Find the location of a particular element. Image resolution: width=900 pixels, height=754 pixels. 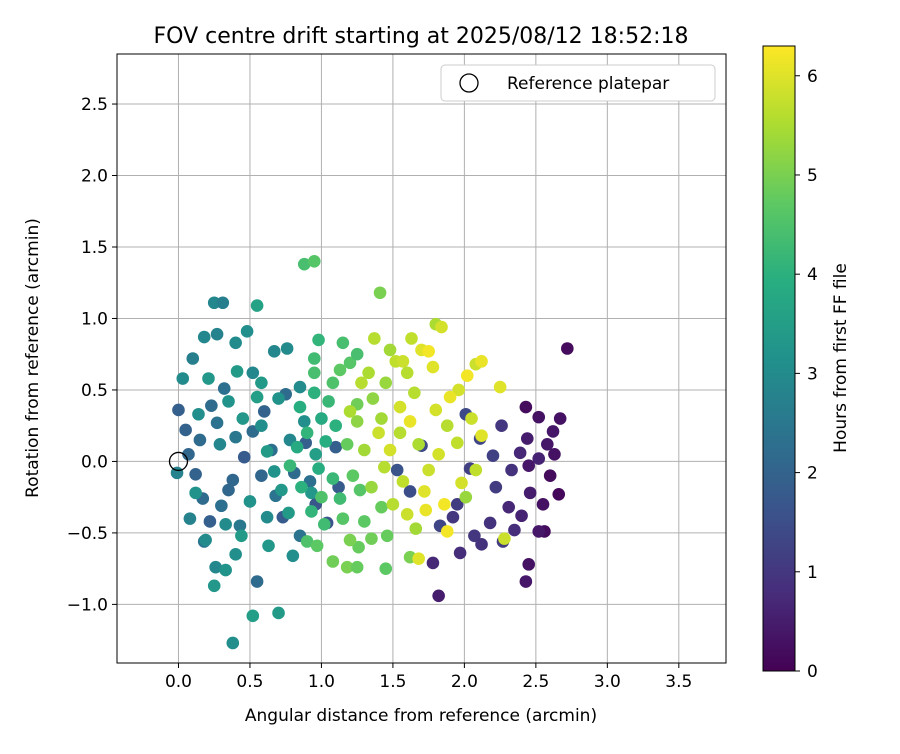

colorbar-label: Hours from first FF file is located at coordinates (841, 358).